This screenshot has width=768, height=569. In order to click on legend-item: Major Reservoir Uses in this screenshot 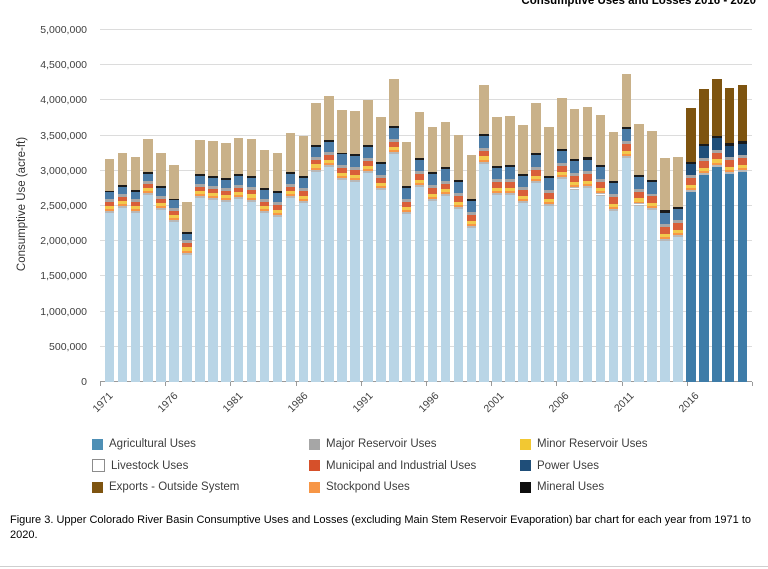, I will do `click(414, 444)`.